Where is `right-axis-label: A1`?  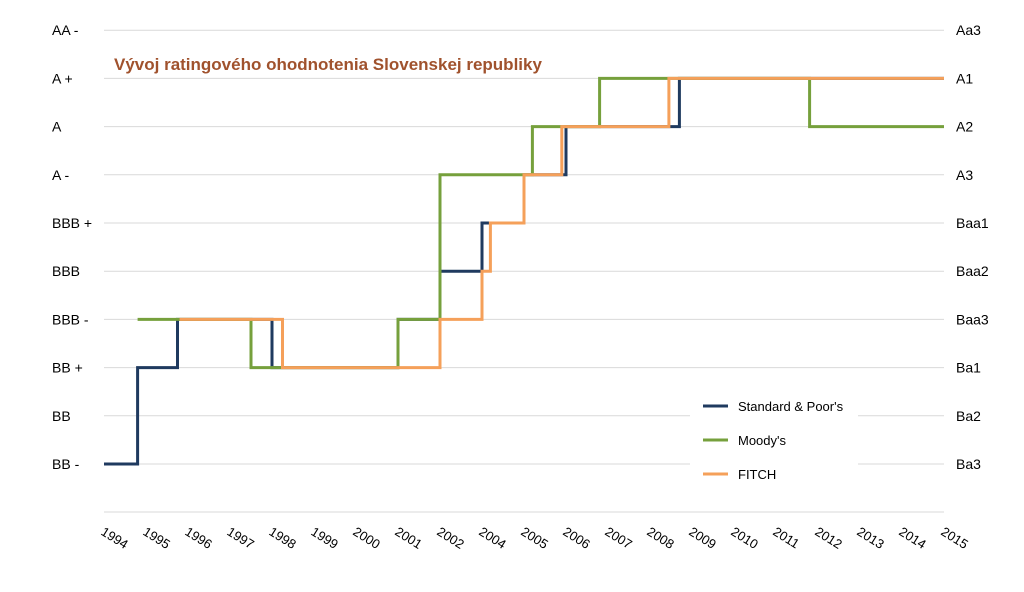
right-axis-label: A1 is located at coordinates (964, 78).